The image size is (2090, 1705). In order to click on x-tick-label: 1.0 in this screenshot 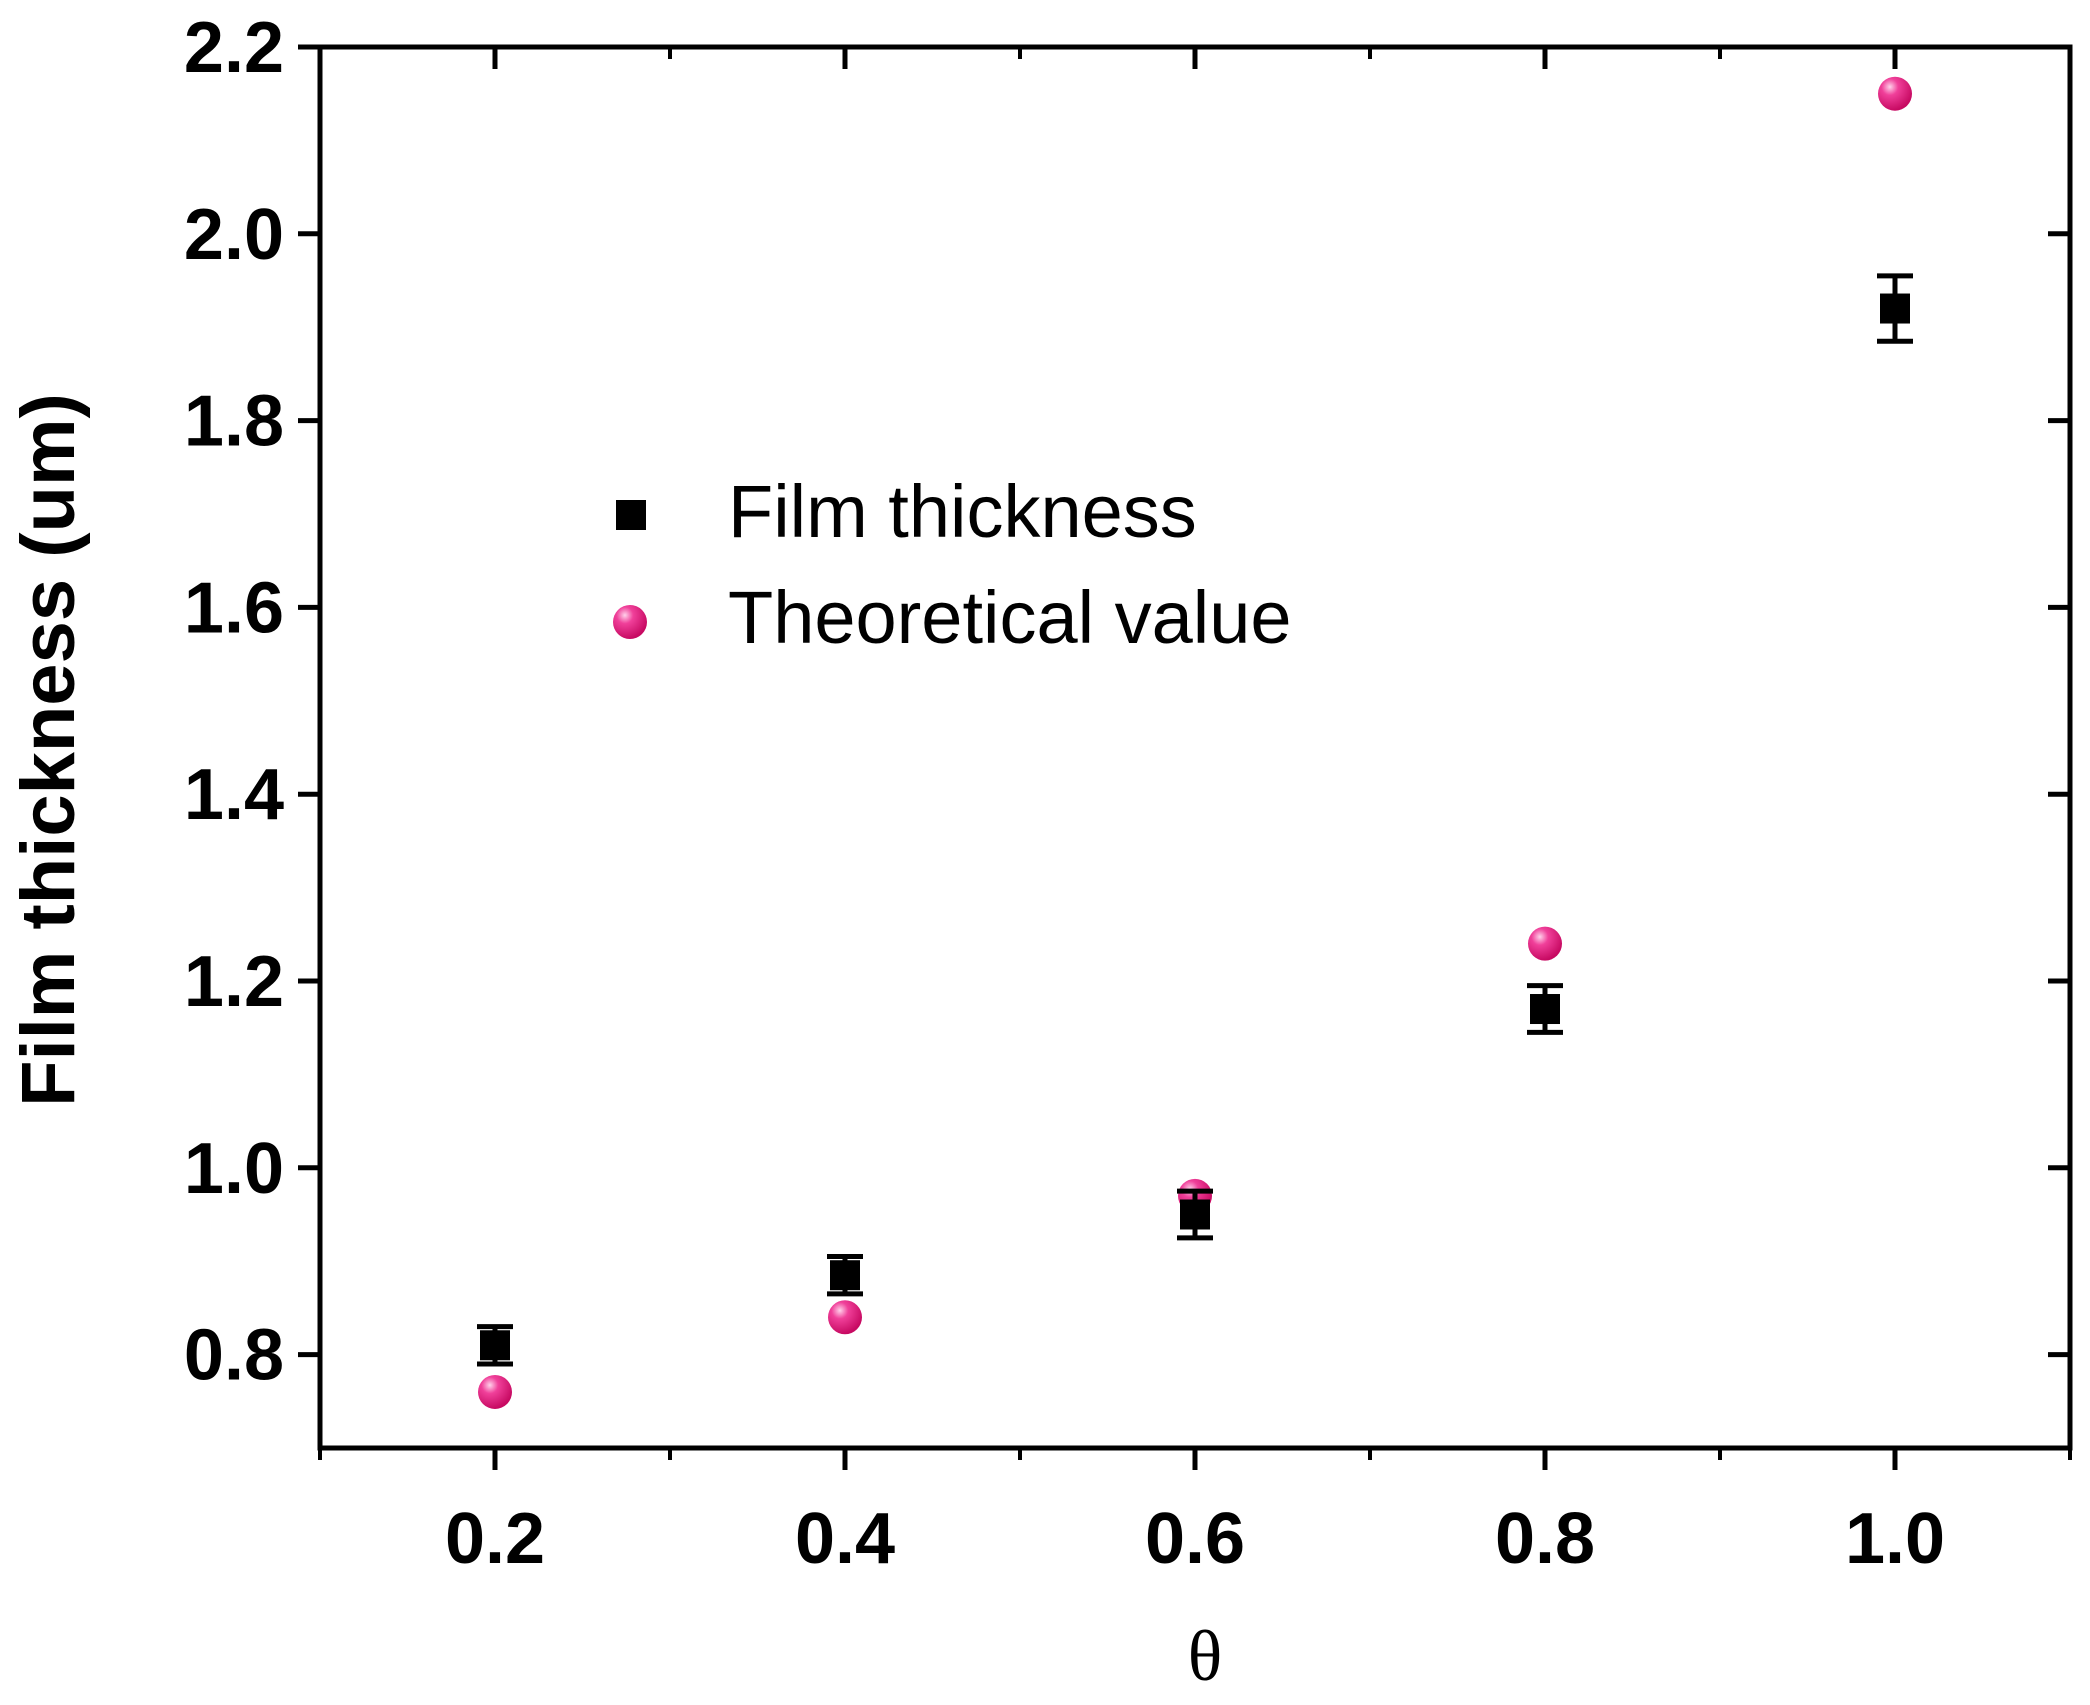, I will do `click(1895, 1539)`.